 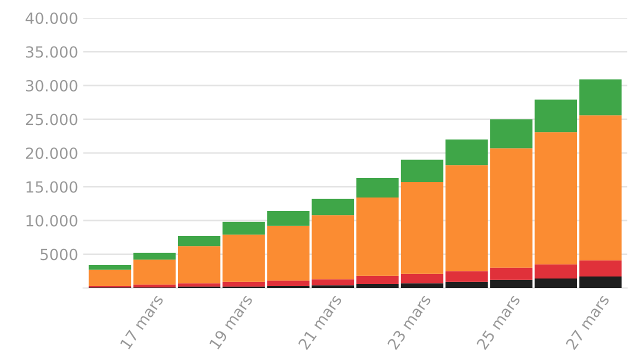 What do you see at coordinates (52, 52) in the screenshot?
I see `y-tick-label: 35.000` at bounding box center [52, 52].